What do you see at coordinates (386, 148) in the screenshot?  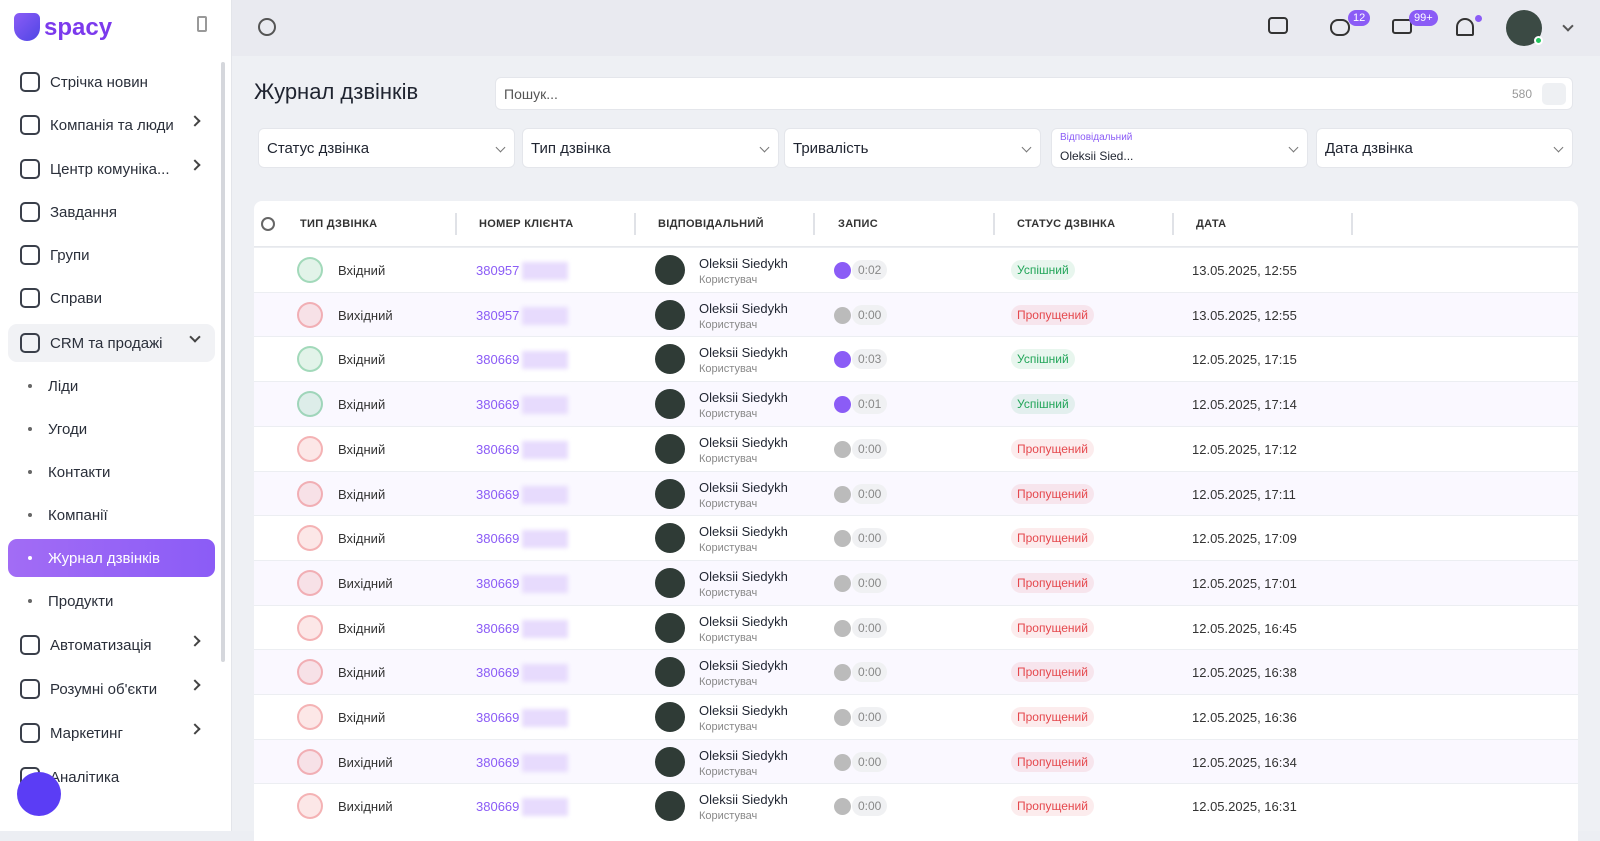 I see `filter-select: Статус дзвінка` at bounding box center [386, 148].